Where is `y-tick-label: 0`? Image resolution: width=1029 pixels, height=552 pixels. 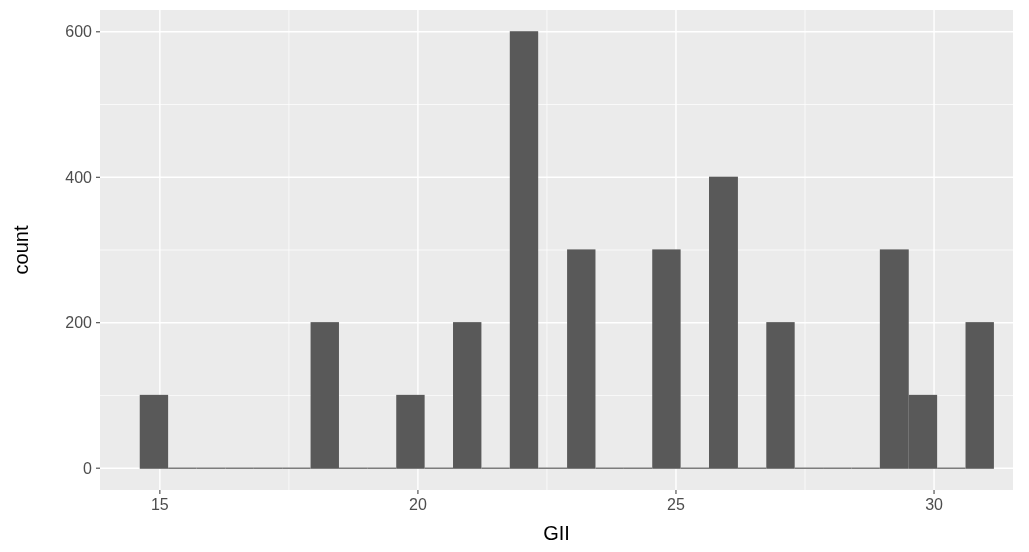 y-tick-label: 0 is located at coordinates (88, 468).